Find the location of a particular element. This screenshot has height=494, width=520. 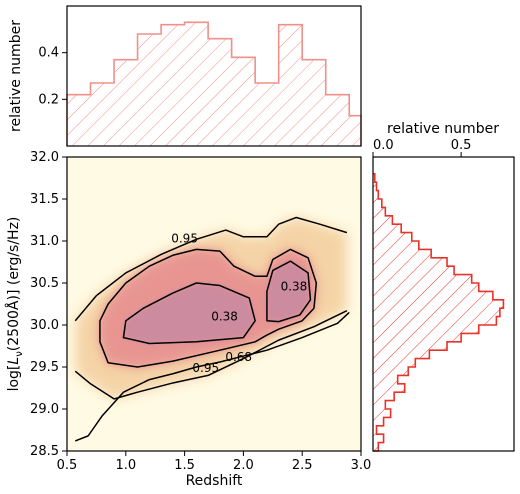

main-y-tick-label: 32.0 is located at coordinates (44, 157).